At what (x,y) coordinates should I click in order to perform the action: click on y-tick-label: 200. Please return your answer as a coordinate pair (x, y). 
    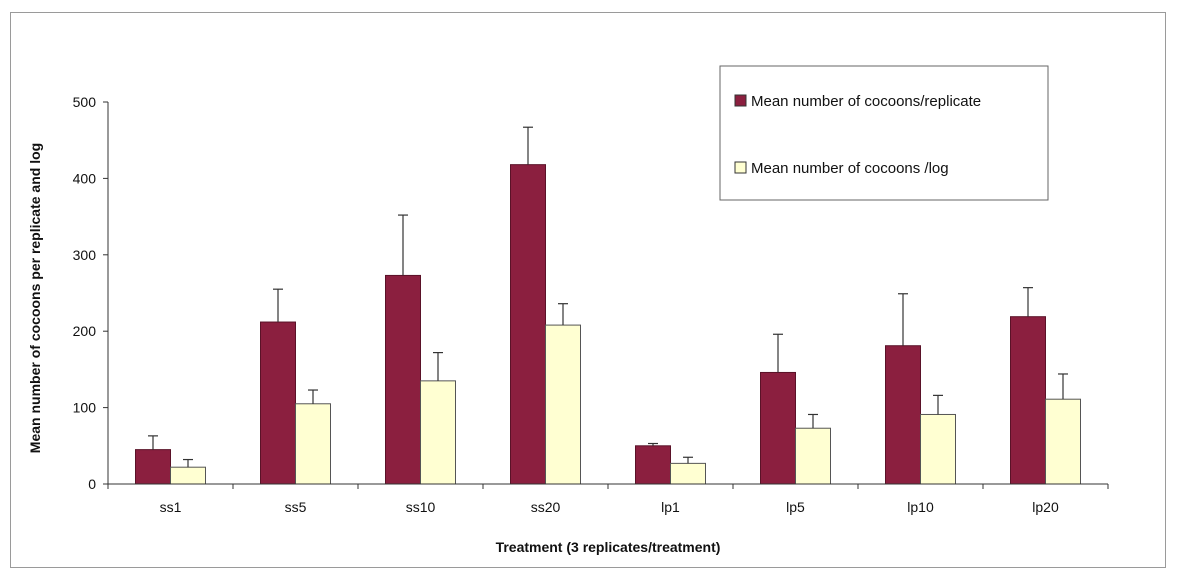
    Looking at the image, I should click on (85, 331).